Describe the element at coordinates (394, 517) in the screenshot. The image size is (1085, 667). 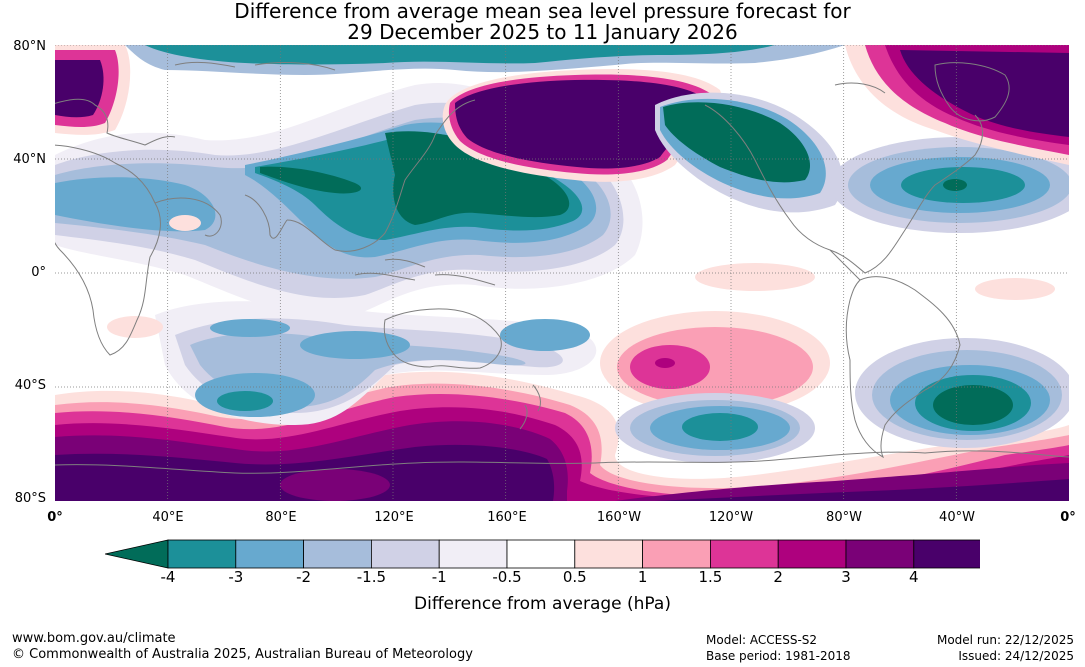
I see `lon-label-120e: 120°E` at that location.